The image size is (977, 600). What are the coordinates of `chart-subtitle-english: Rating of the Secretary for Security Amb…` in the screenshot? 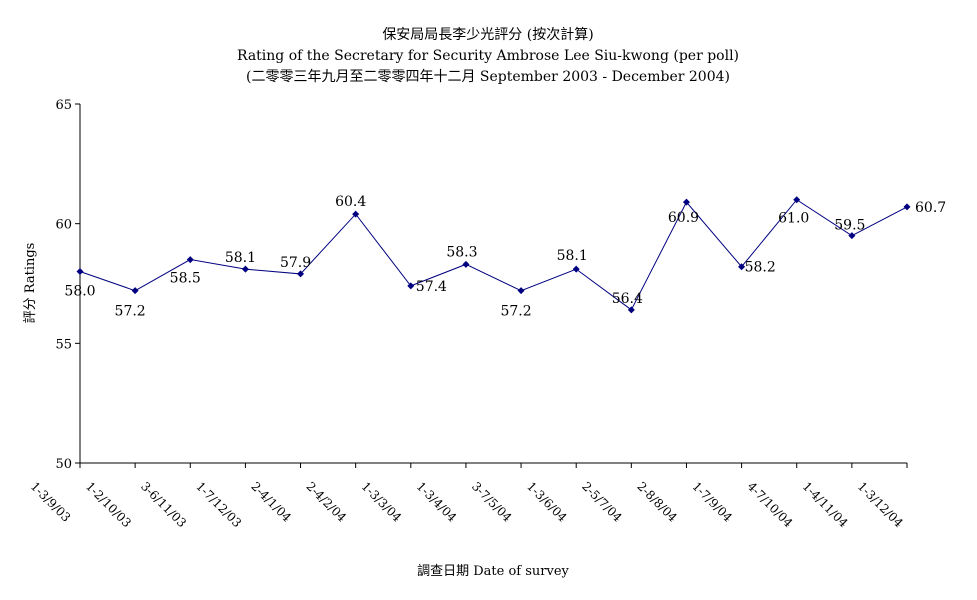 It's located at (488, 56).